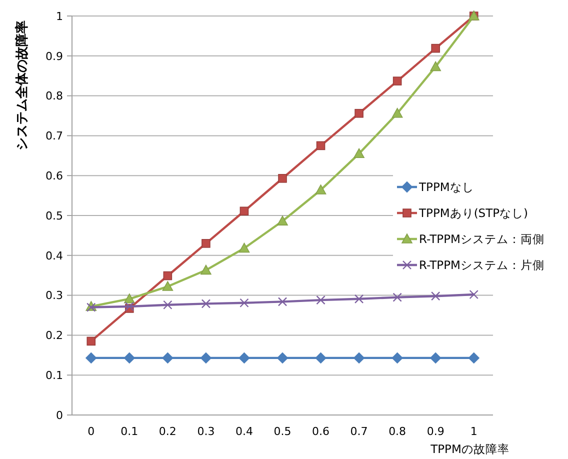 The width and height of the screenshot is (568, 459). I want to click on x-tick-label: 0.4, so click(244, 431).